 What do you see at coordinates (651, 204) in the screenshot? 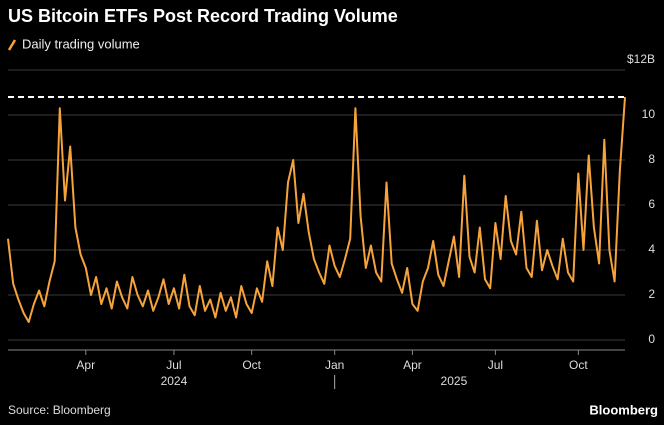
I see `y-tick-label: 6` at bounding box center [651, 204].